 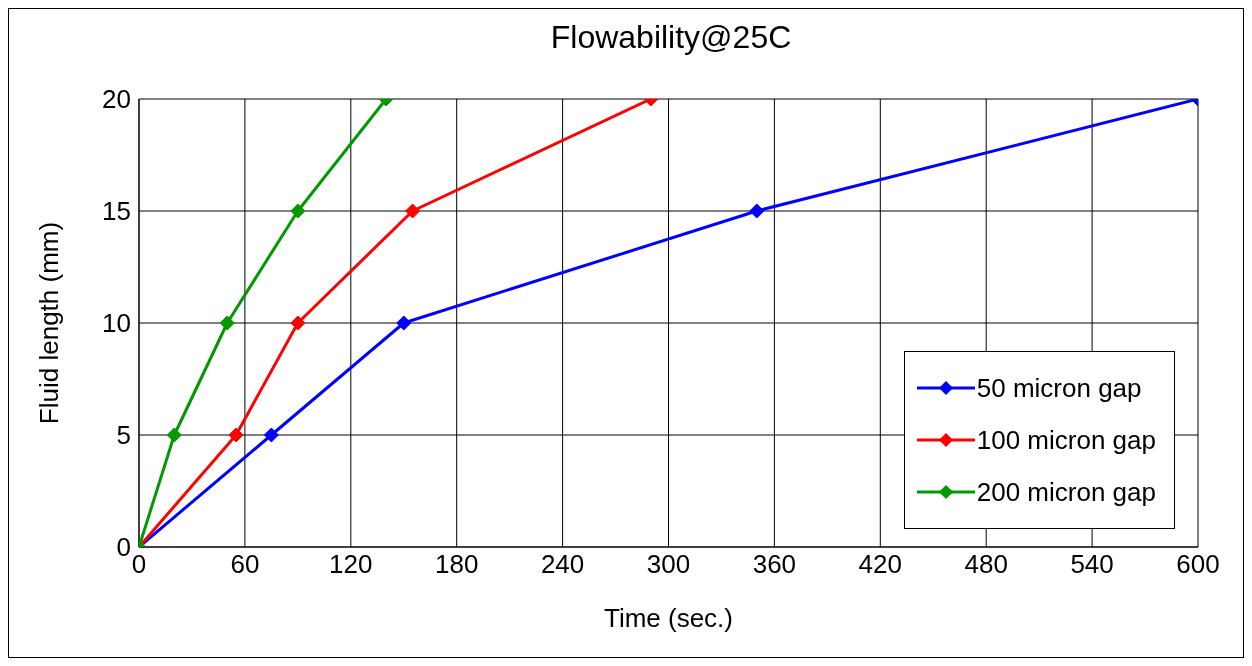 What do you see at coordinates (245, 564) in the screenshot?
I see `x-tick-label: 60` at bounding box center [245, 564].